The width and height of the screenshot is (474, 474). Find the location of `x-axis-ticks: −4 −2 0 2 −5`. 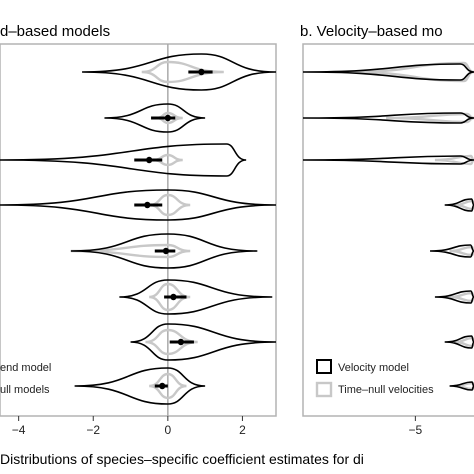

x-axis-ticks: −4 −2 0 2 −5 is located at coordinates (217, 426).